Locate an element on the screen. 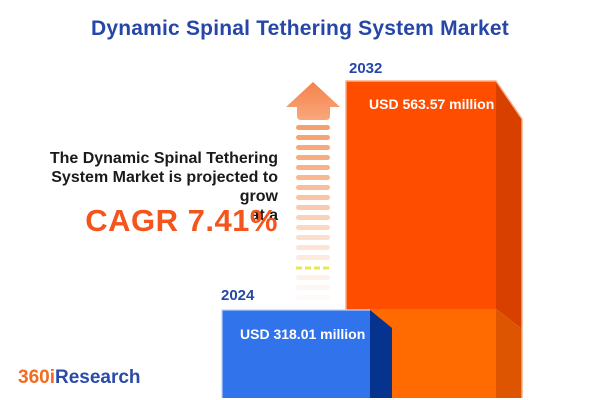 The width and height of the screenshot is (600, 400). description-line-3: at a is located at coordinates (264, 215).